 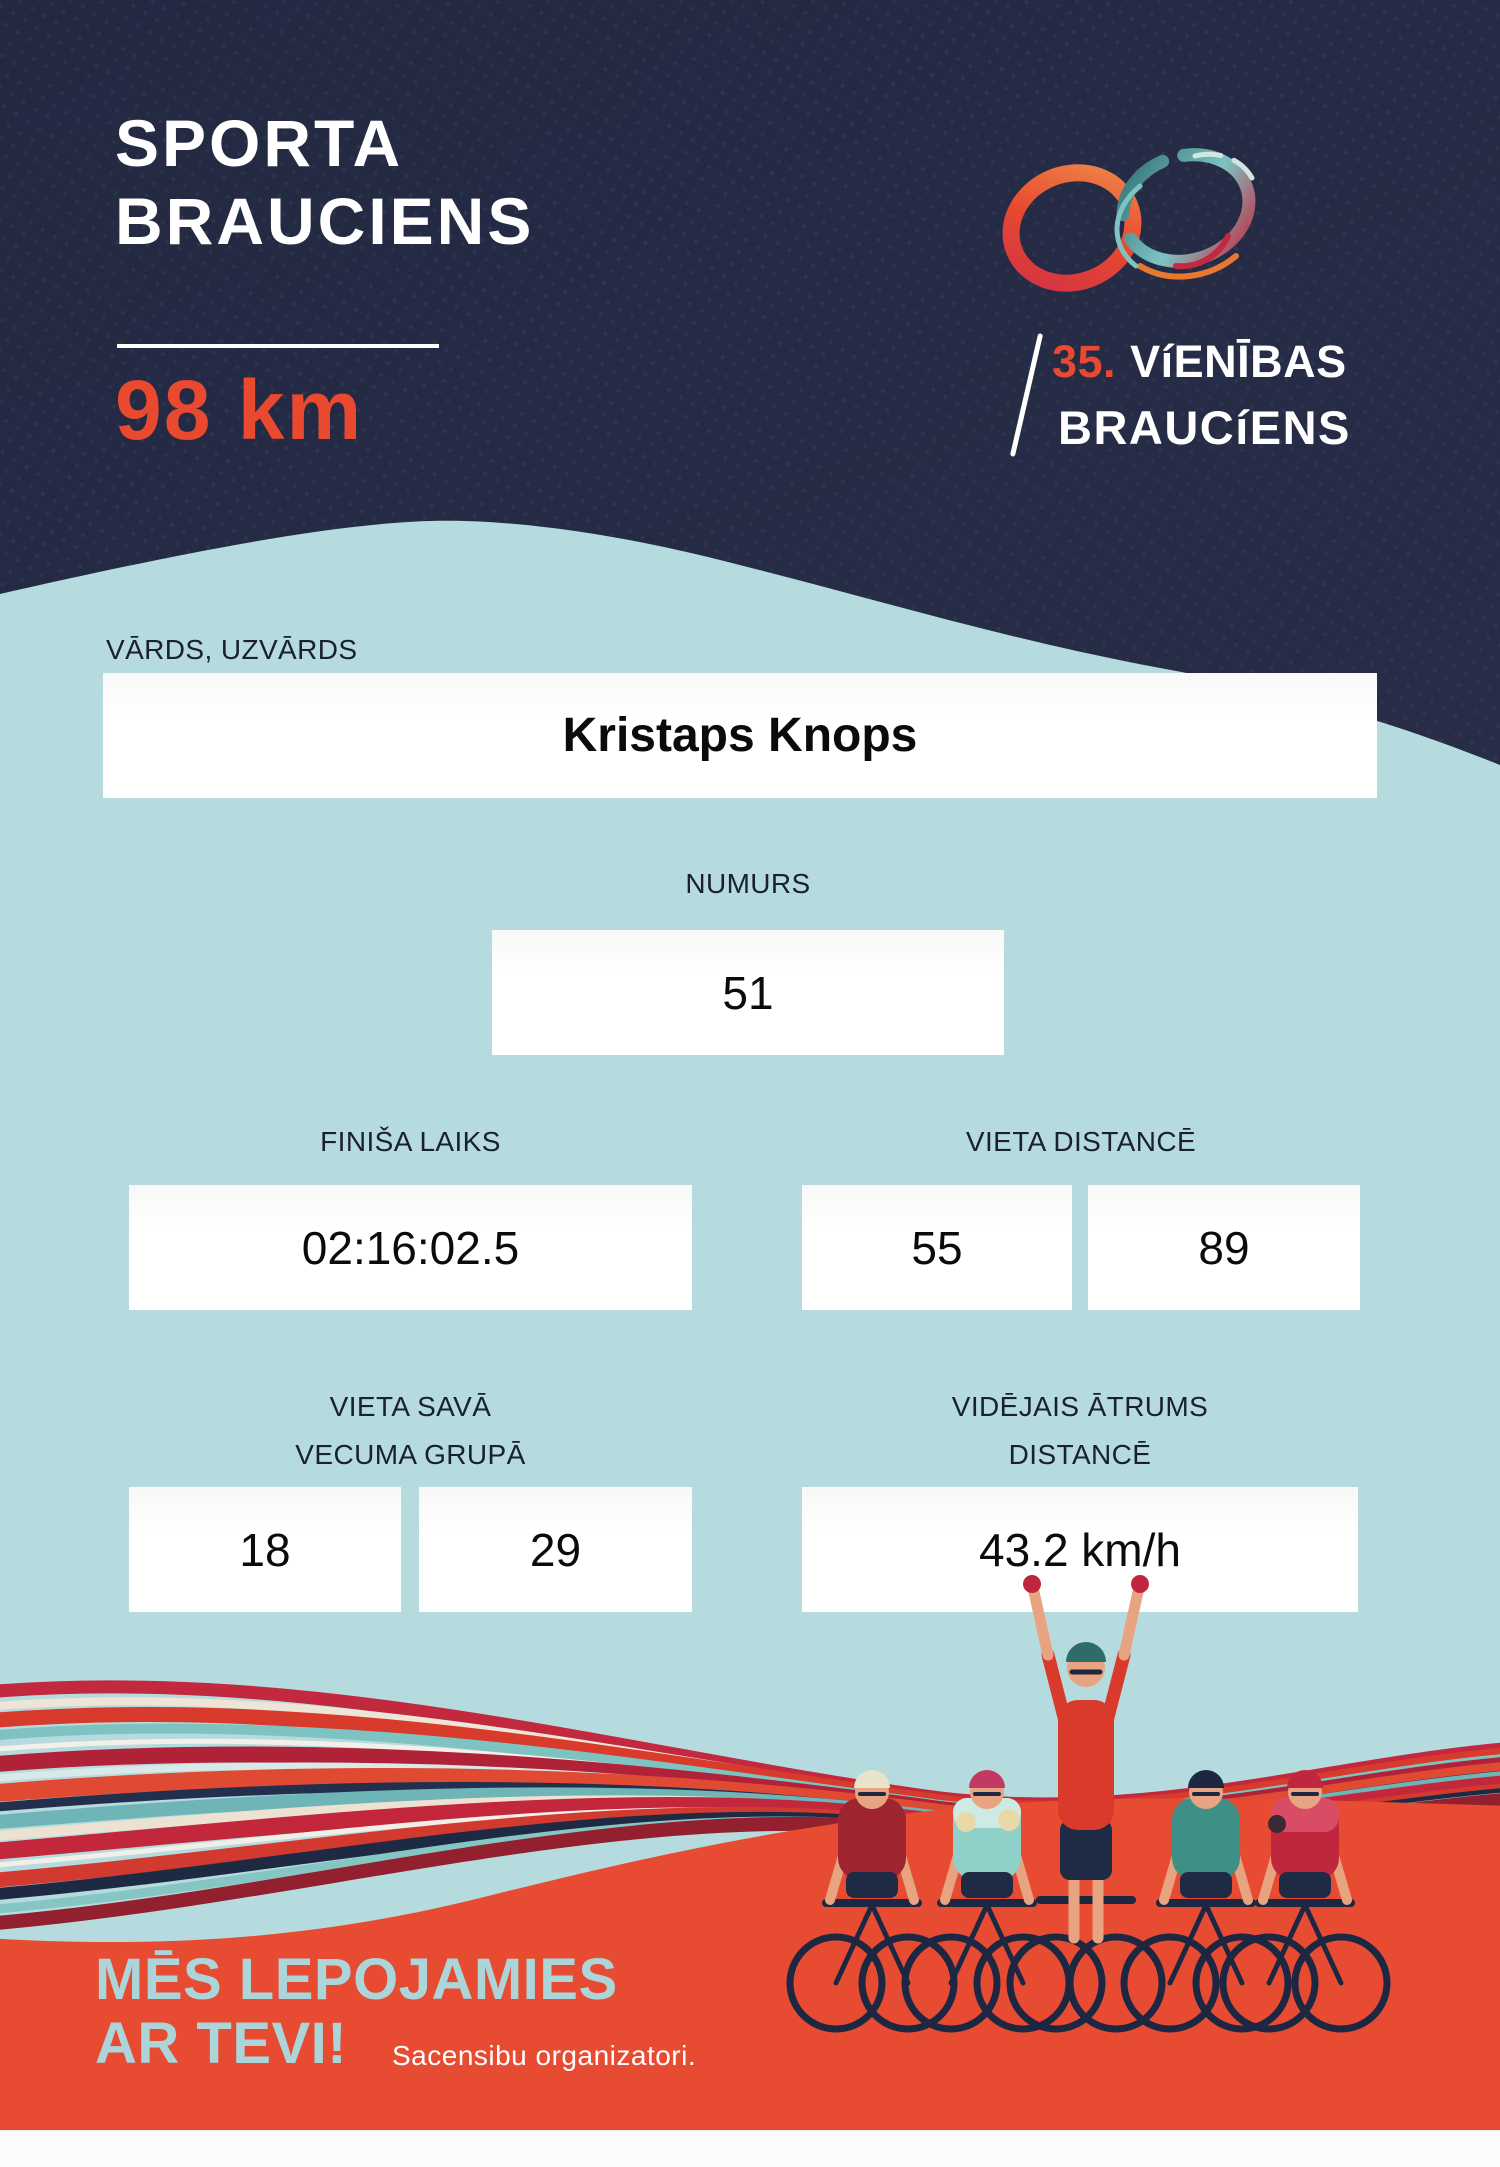 I want to click on age-group-value-2: 29, so click(x=555, y=1549).